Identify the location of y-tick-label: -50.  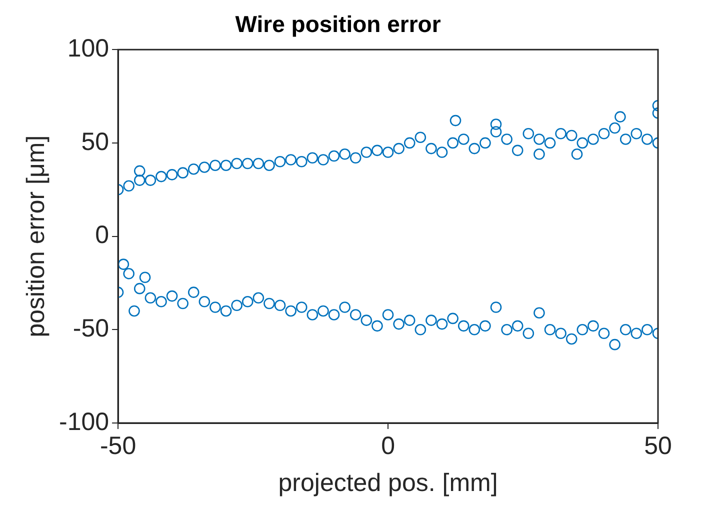
(91, 328).